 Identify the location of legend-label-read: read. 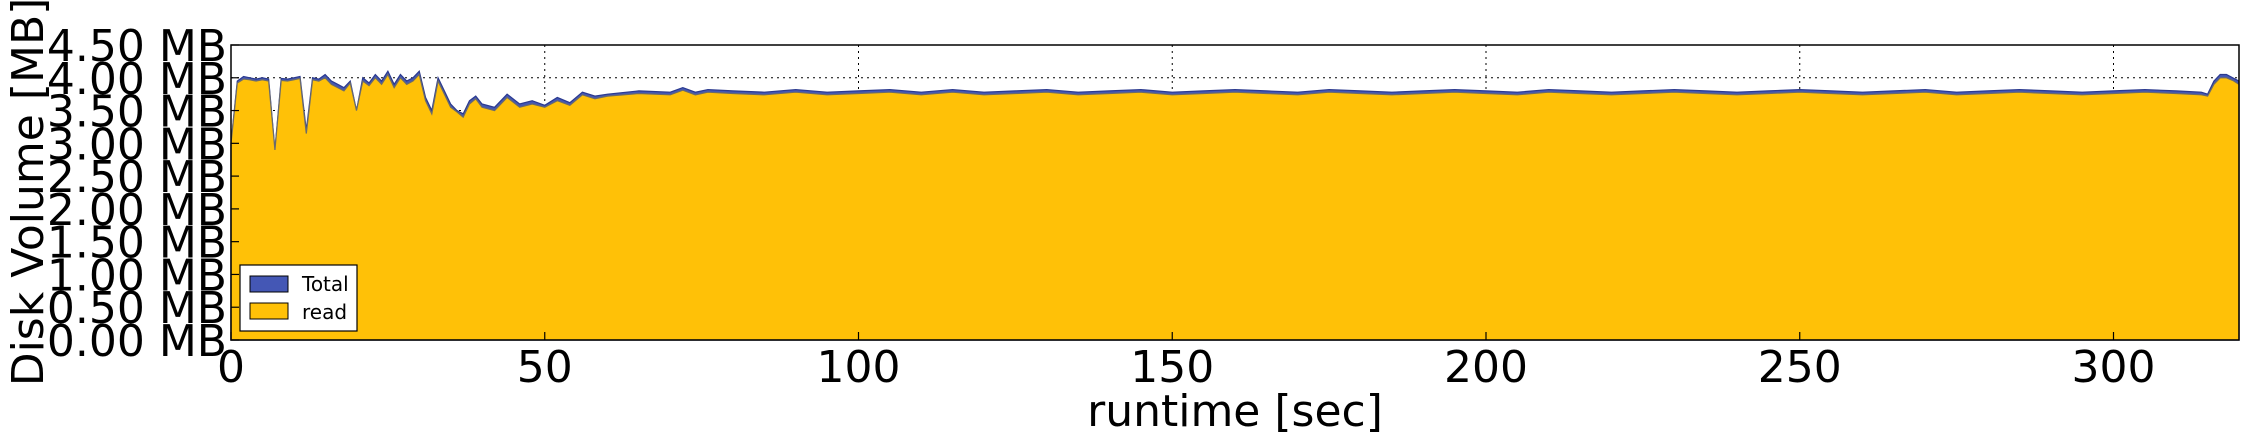
(324, 312).